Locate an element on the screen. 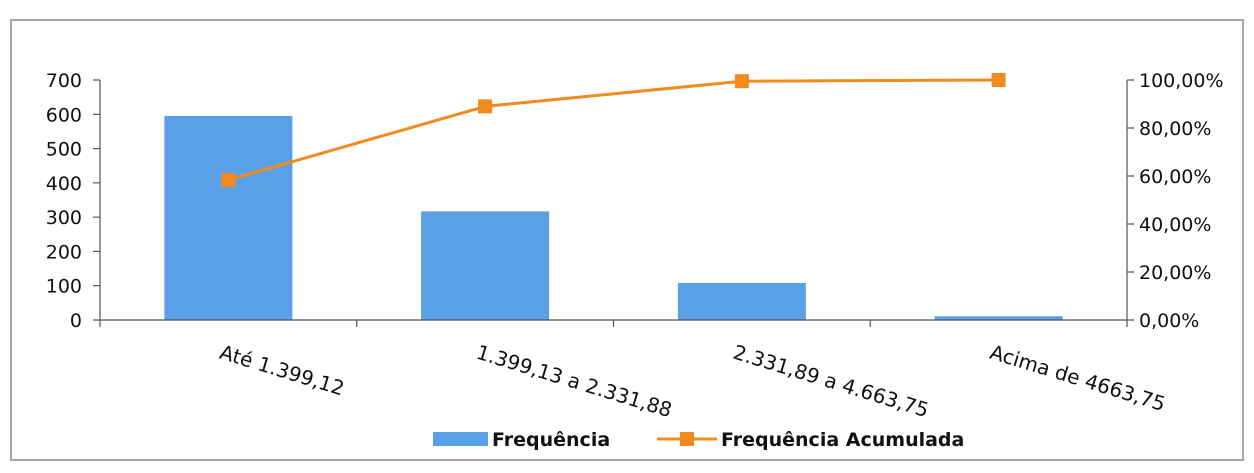  y-left-tick-label: 600 is located at coordinates (64, 115).